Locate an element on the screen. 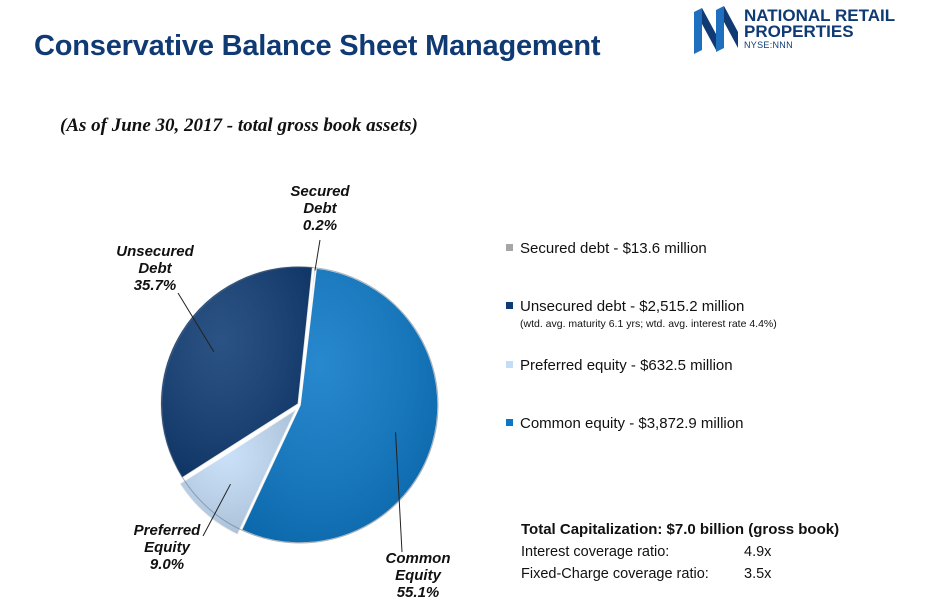  pie-slice-unsecured-debt-shading is located at coordinates (236, 372).